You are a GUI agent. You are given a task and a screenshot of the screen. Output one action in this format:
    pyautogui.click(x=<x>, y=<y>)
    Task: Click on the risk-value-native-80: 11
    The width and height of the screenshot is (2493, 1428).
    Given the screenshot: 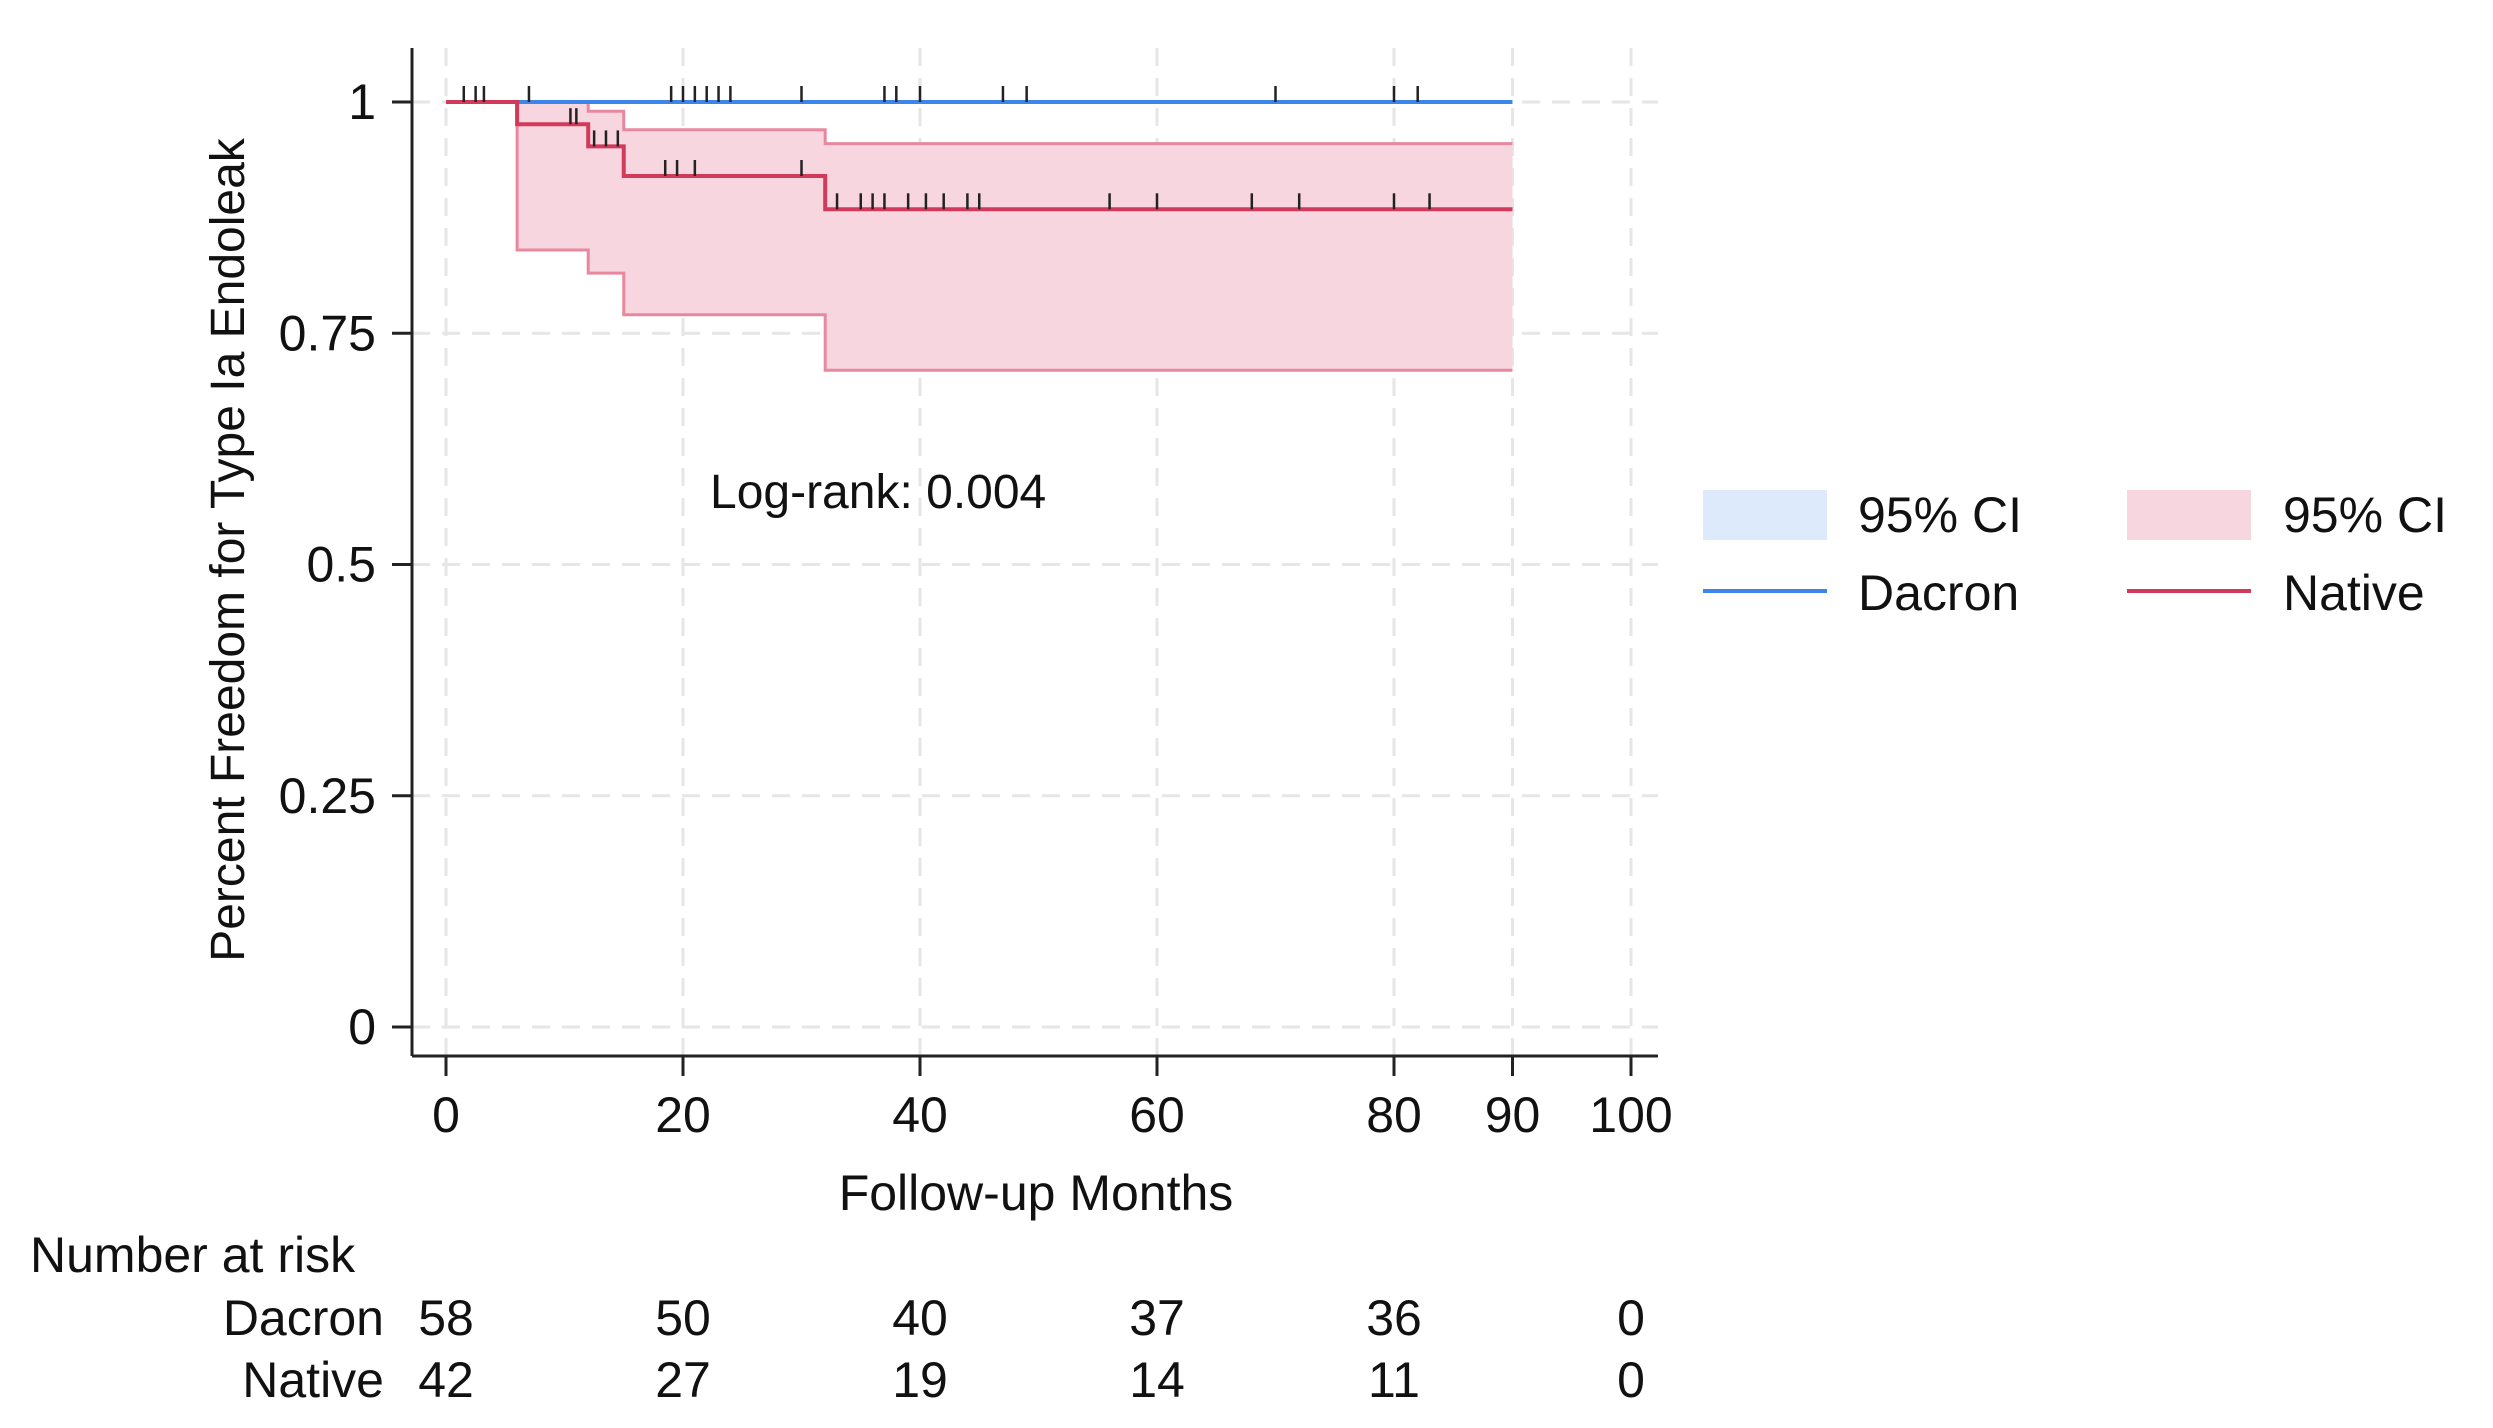 What is the action you would take?
    pyautogui.click(x=1394, y=1380)
    